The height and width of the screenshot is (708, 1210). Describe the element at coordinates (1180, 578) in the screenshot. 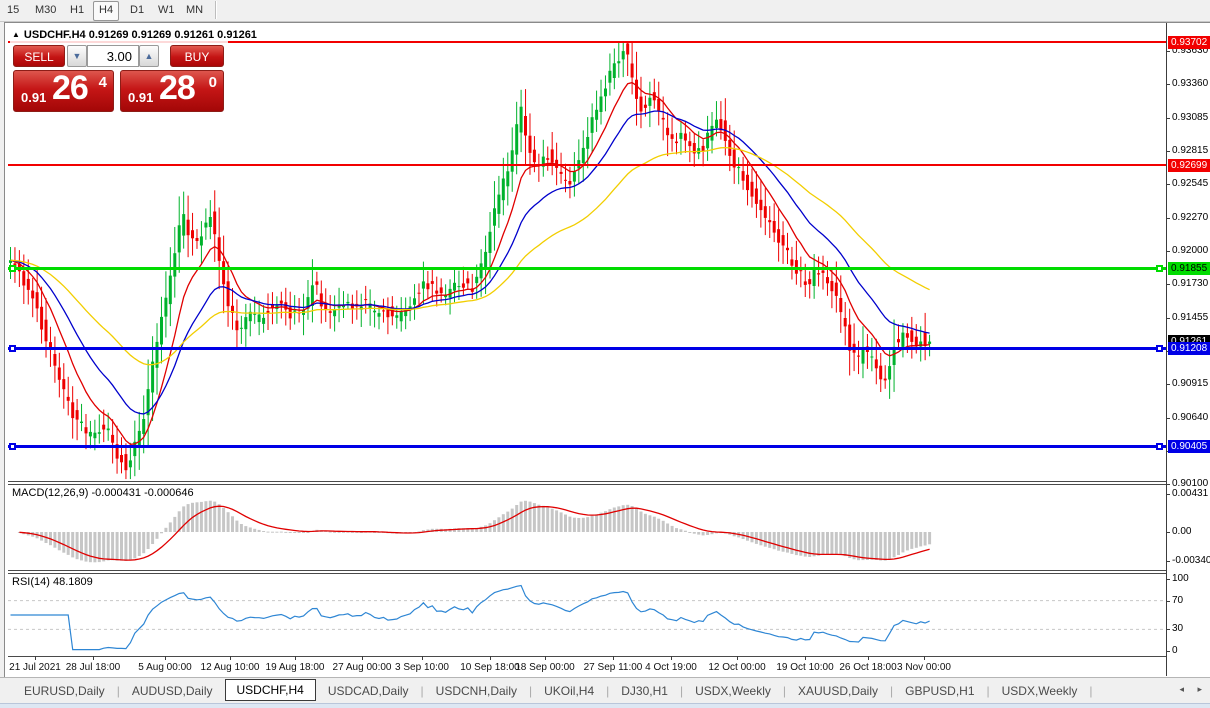

I see `rsi-axis-label: 100` at that location.